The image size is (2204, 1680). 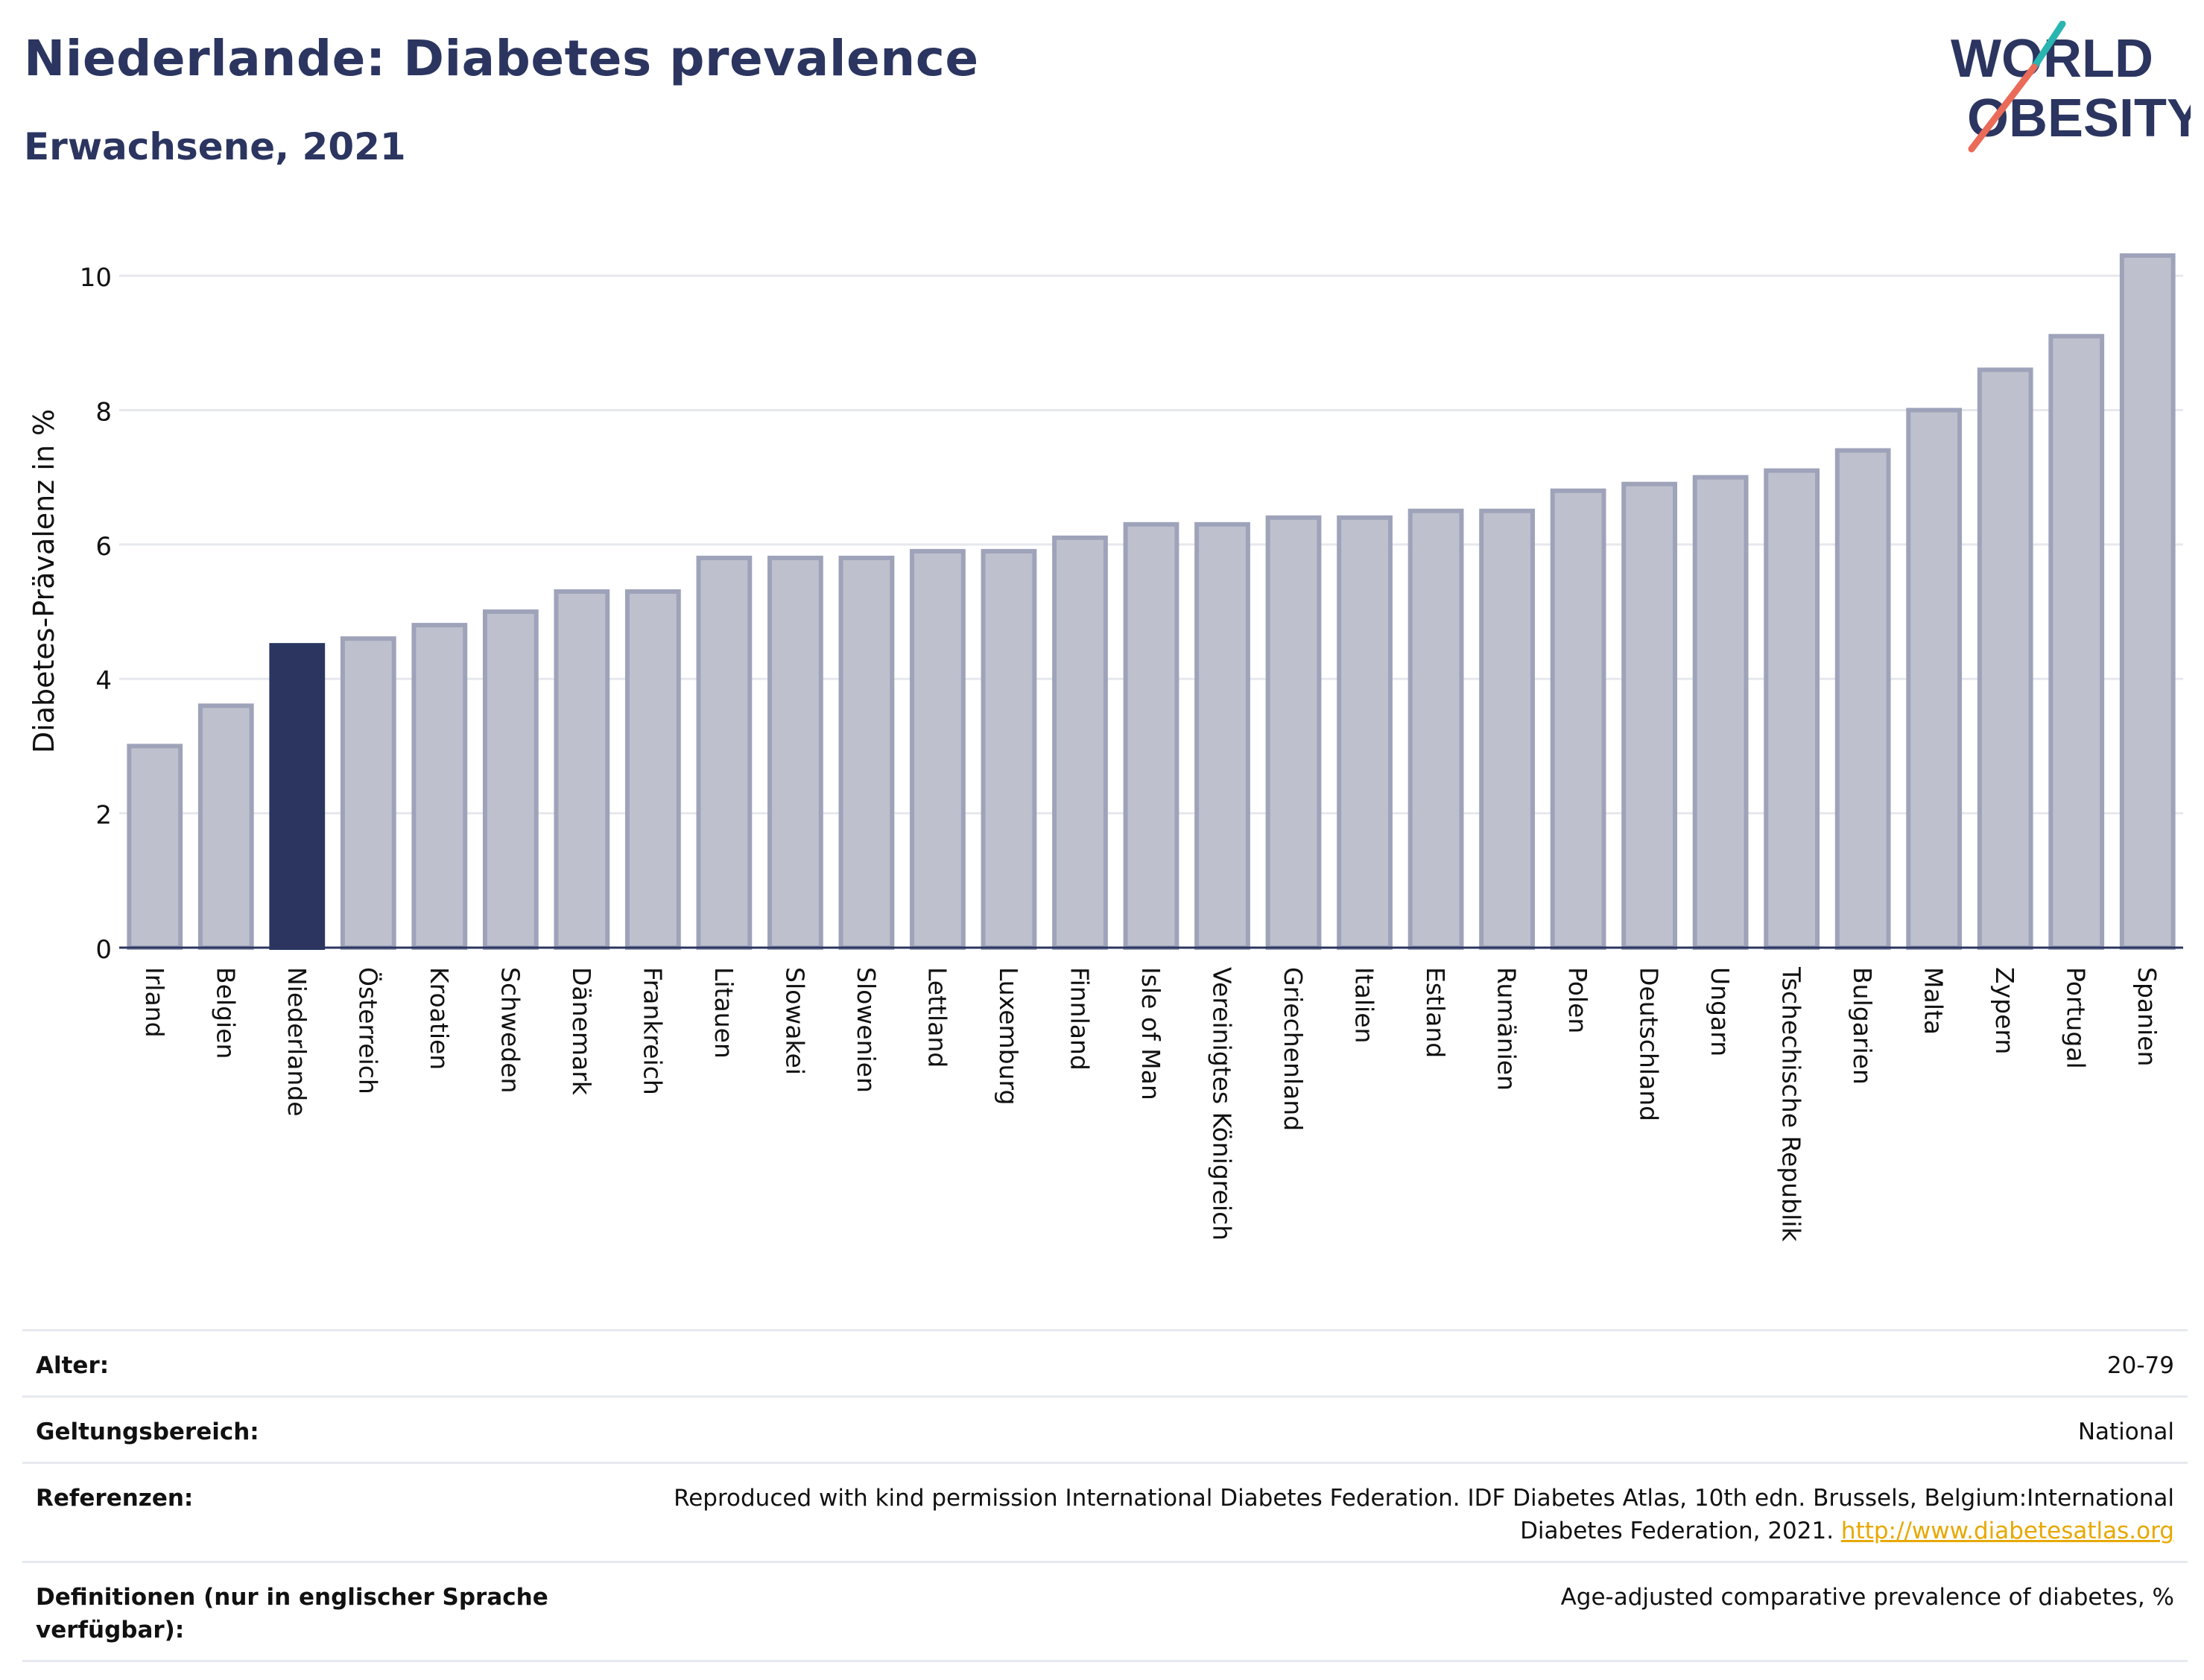 What do you see at coordinates (1150, 1033) in the screenshot?
I see `x-tick-label: Isle of Man` at bounding box center [1150, 1033].